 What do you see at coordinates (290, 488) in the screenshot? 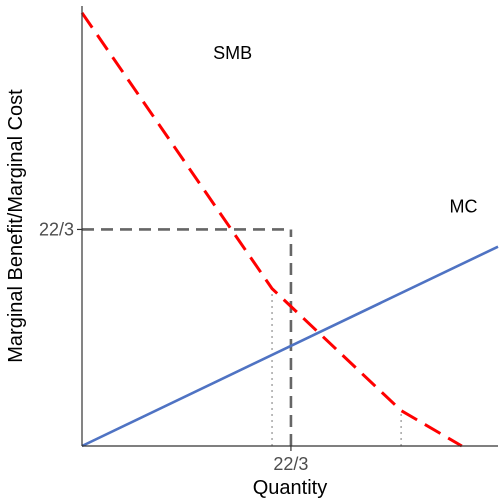
I see `x-axis-label: Quantity` at bounding box center [290, 488].